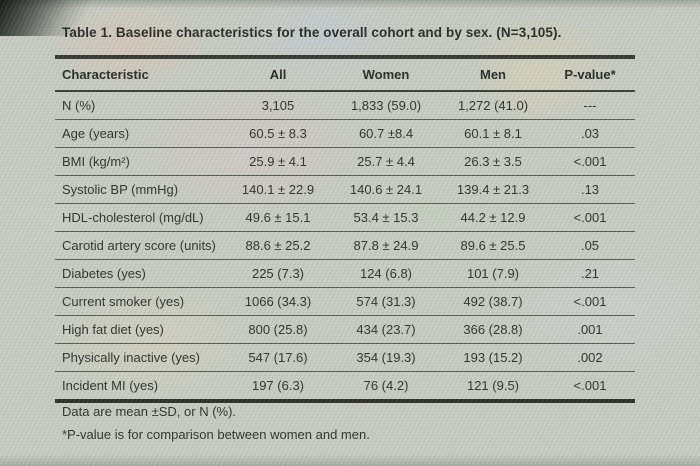 This screenshot has height=466, width=700. I want to click on cell-characteristic: High fat diet (yes), so click(140, 329).